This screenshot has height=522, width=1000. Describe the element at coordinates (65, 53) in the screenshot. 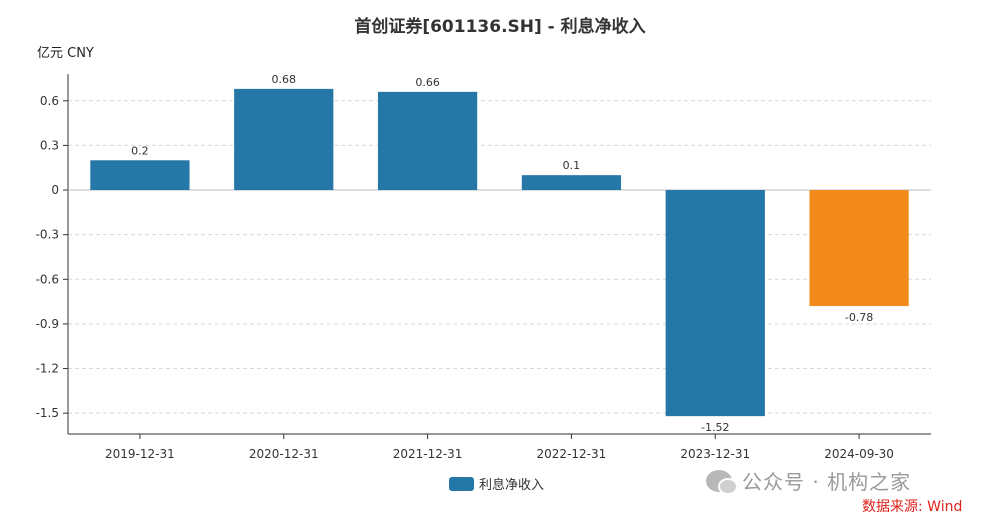

I see `y-axis-unit: 亿元 CNY` at that location.